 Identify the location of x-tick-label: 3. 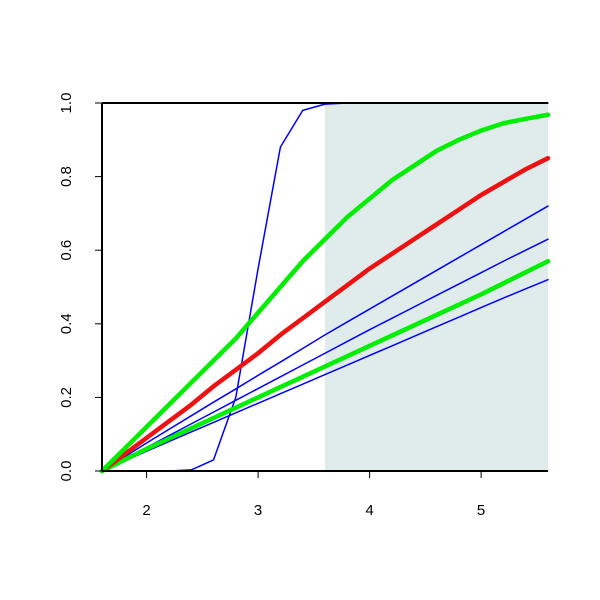
(258, 510).